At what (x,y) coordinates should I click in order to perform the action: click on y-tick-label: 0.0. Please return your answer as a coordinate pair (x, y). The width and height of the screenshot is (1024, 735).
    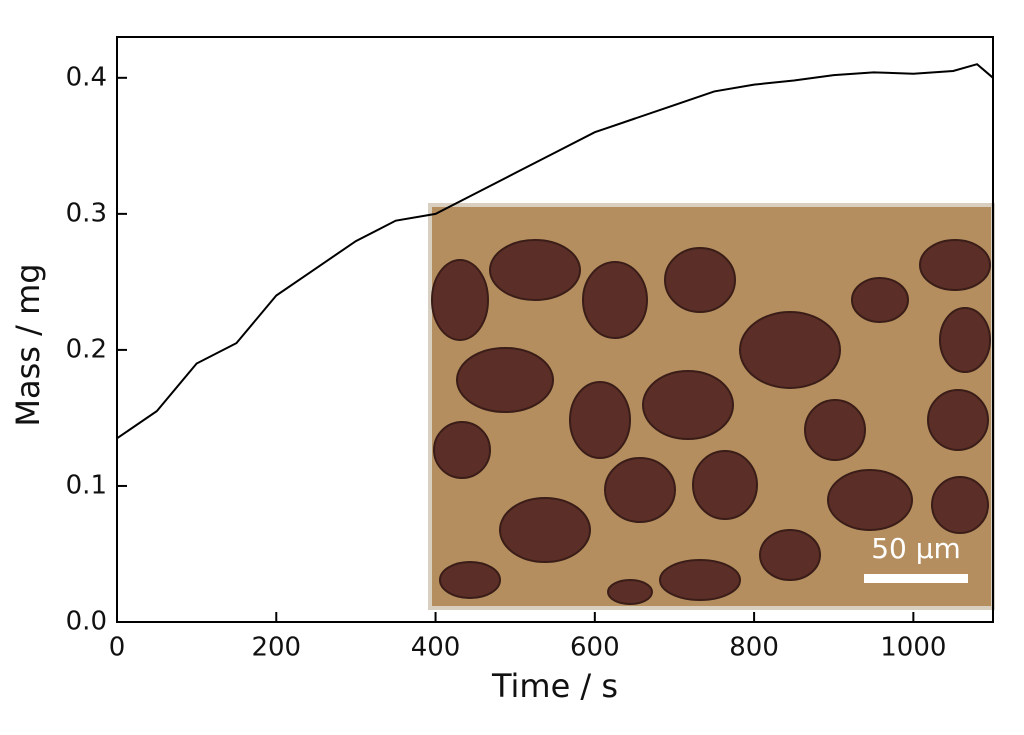
    Looking at the image, I should click on (86, 622).